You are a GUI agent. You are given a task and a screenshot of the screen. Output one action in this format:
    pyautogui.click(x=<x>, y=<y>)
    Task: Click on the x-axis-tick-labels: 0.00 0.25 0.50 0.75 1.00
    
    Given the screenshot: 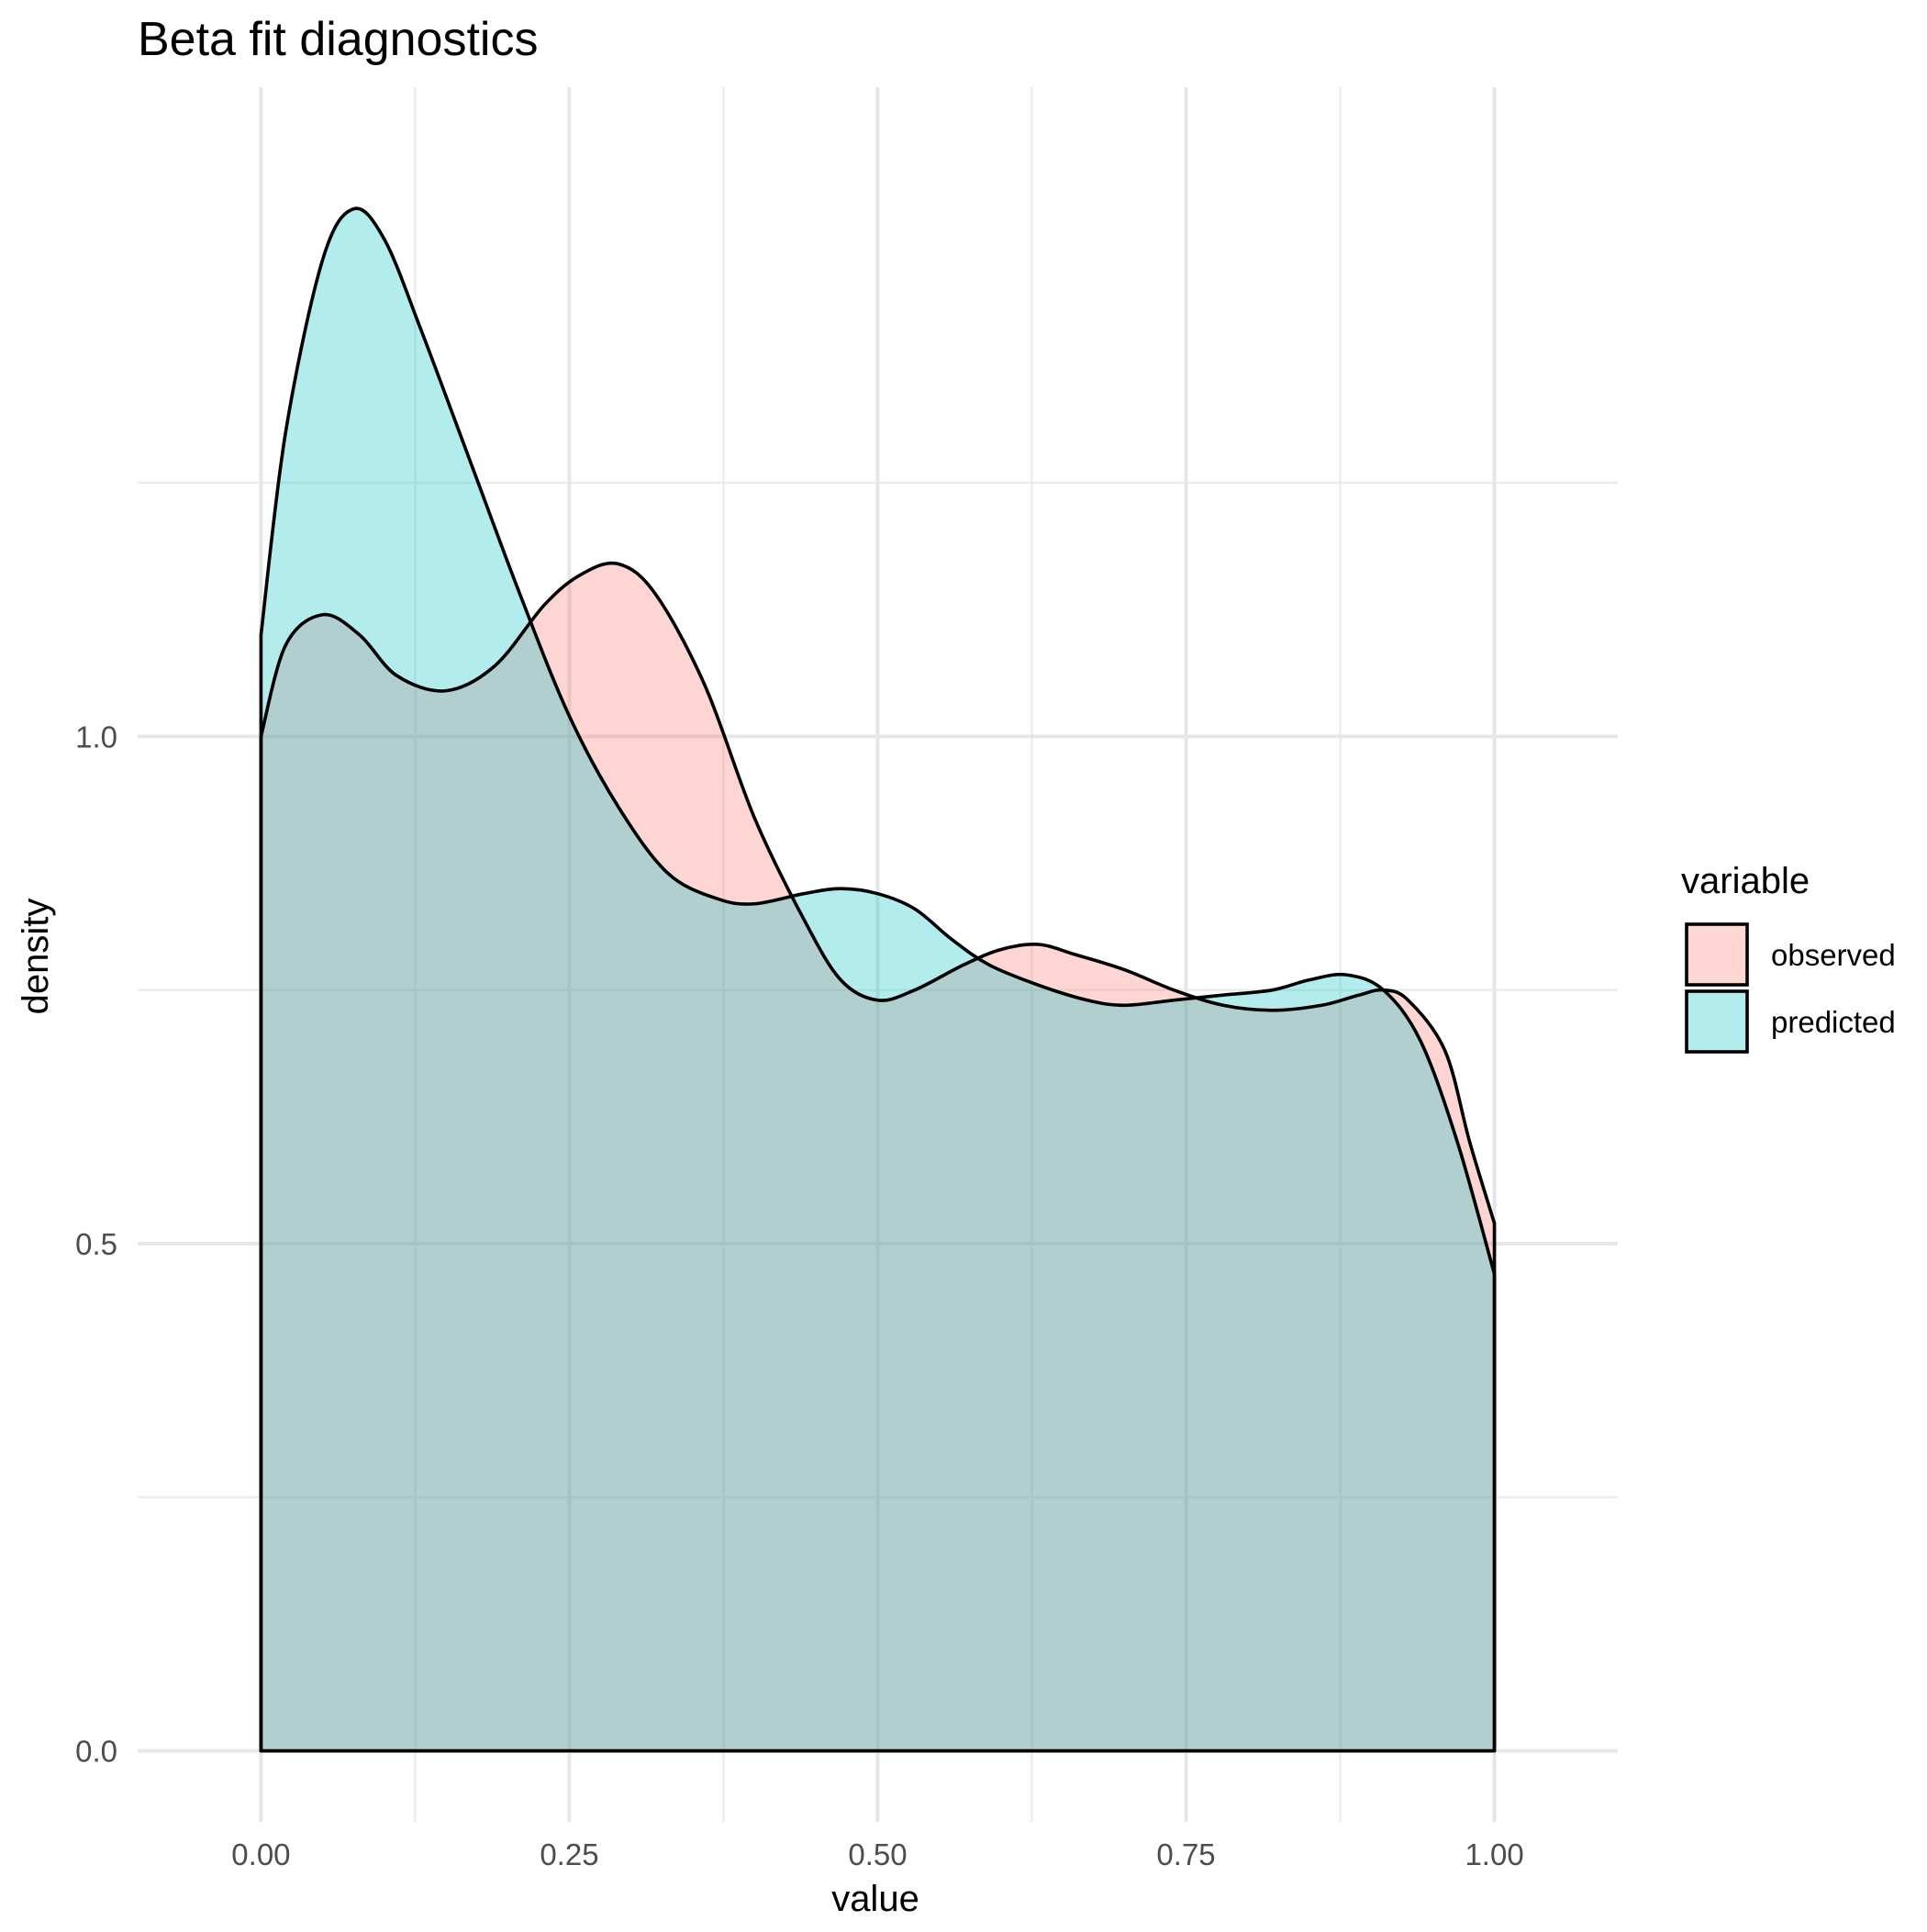 What is the action you would take?
    pyautogui.click(x=877, y=1854)
    